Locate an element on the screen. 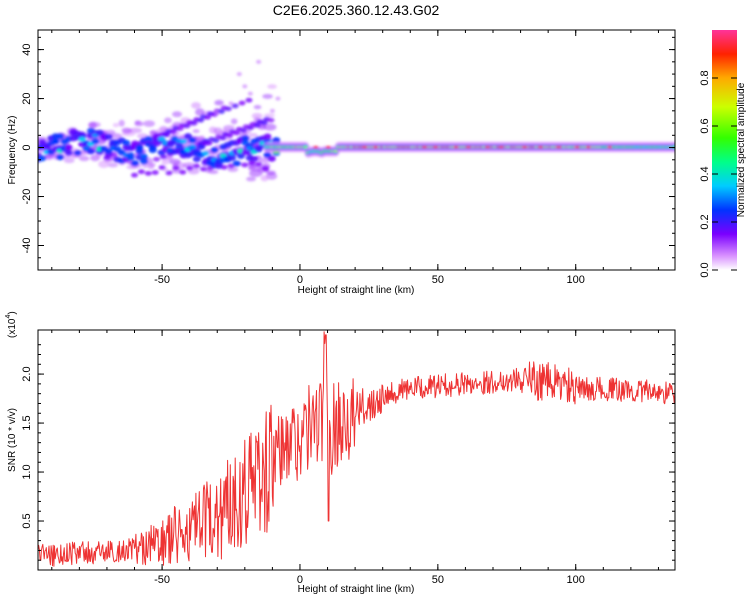  ytick-label: -20 is located at coordinates (27, 197).